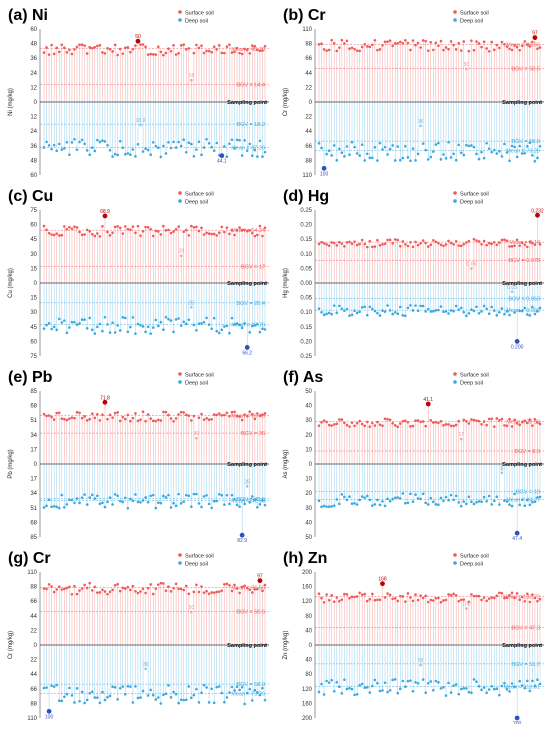 Image resolution: width=550 pixels, height=729 pixels. Describe the element at coordinates (455, 563) in the screenshot. I see `legend-marker-deep` at that location.